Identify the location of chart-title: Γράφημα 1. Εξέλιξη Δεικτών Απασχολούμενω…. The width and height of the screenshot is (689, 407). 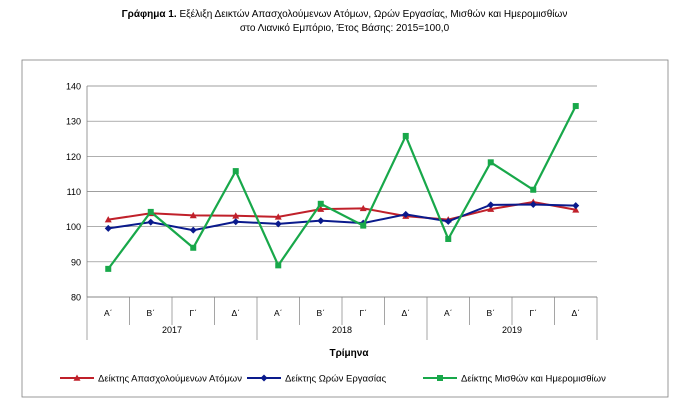
(344, 22).